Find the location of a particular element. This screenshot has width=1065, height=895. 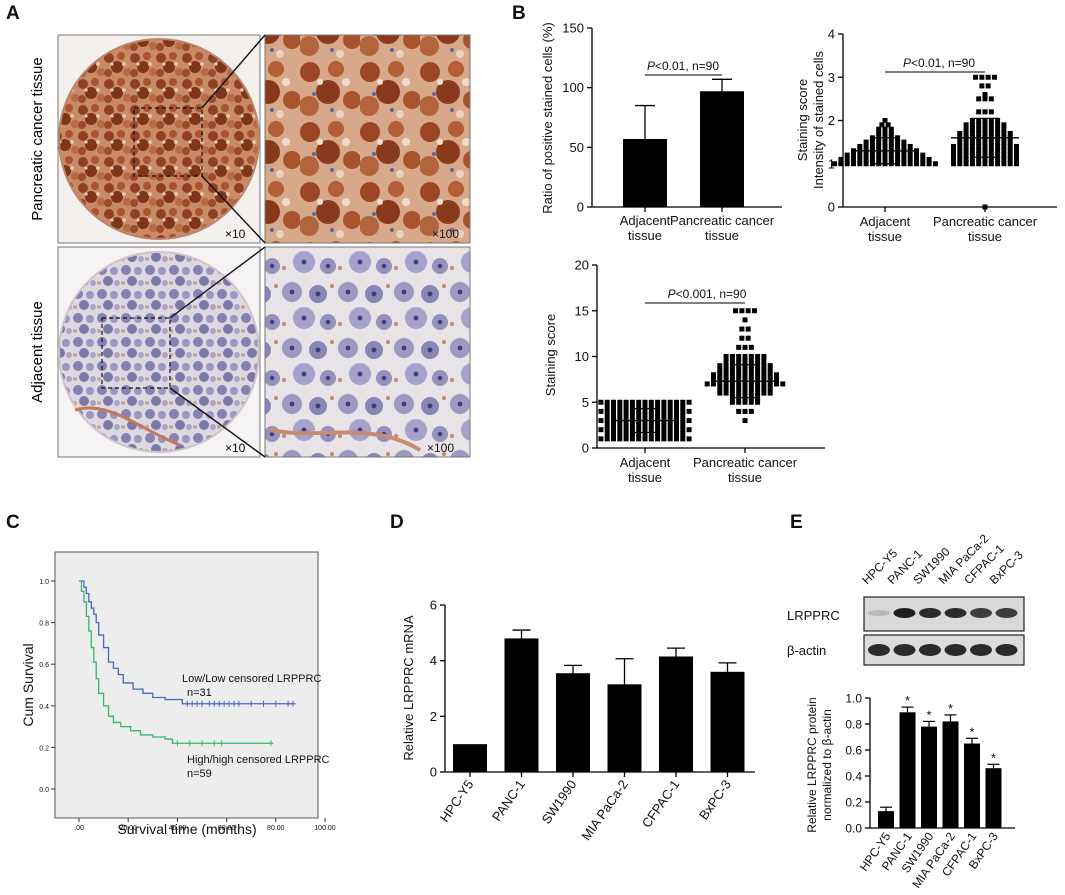

y-axis-label: Staining score is located at coordinates (802, 120).